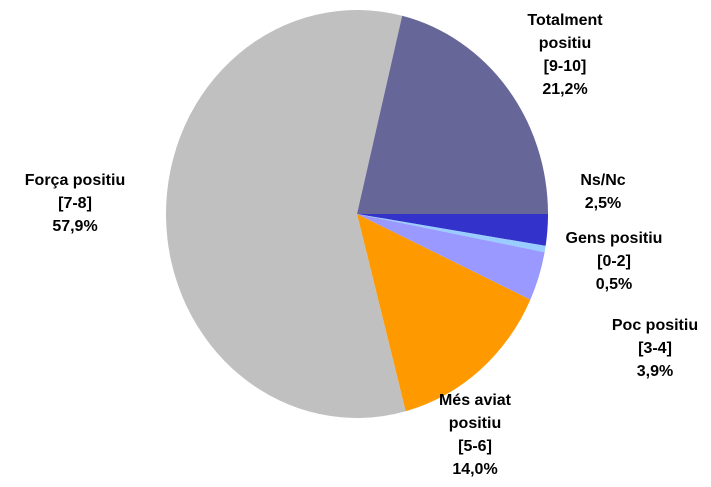 The height and width of the screenshot is (487, 711). Describe the element at coordinates (603, 203) in the screenshot. I see `value-label: 2,5%` at that location.